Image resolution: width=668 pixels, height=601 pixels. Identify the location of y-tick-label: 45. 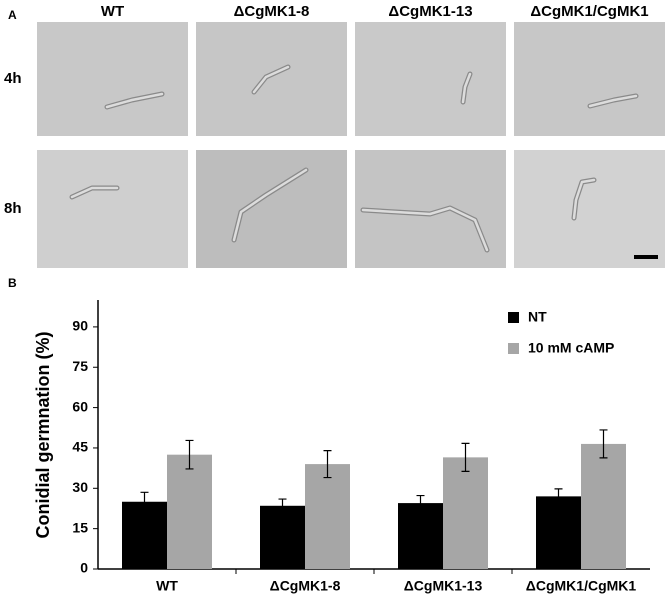
(80, 447).